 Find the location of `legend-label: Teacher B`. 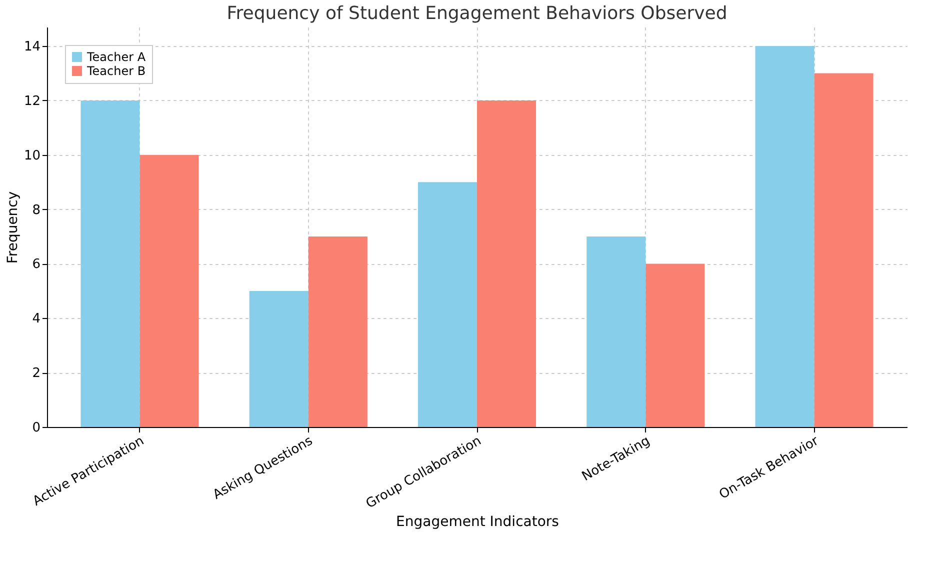

legend-label: Teacher B is located at coordinates (116, 71).